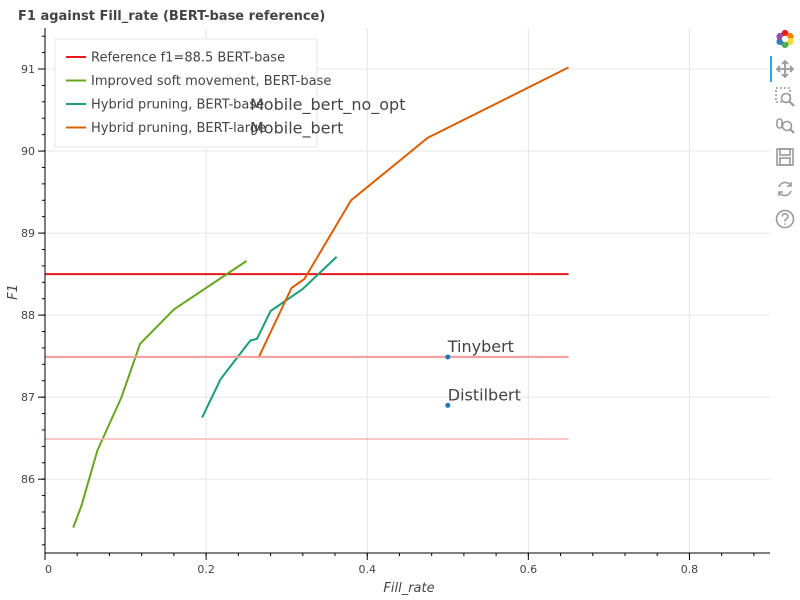  What do you see at coordinates (48, 569) in the screenshot?
I see `x-tick-label: 0` at bounding box center [48, 569].